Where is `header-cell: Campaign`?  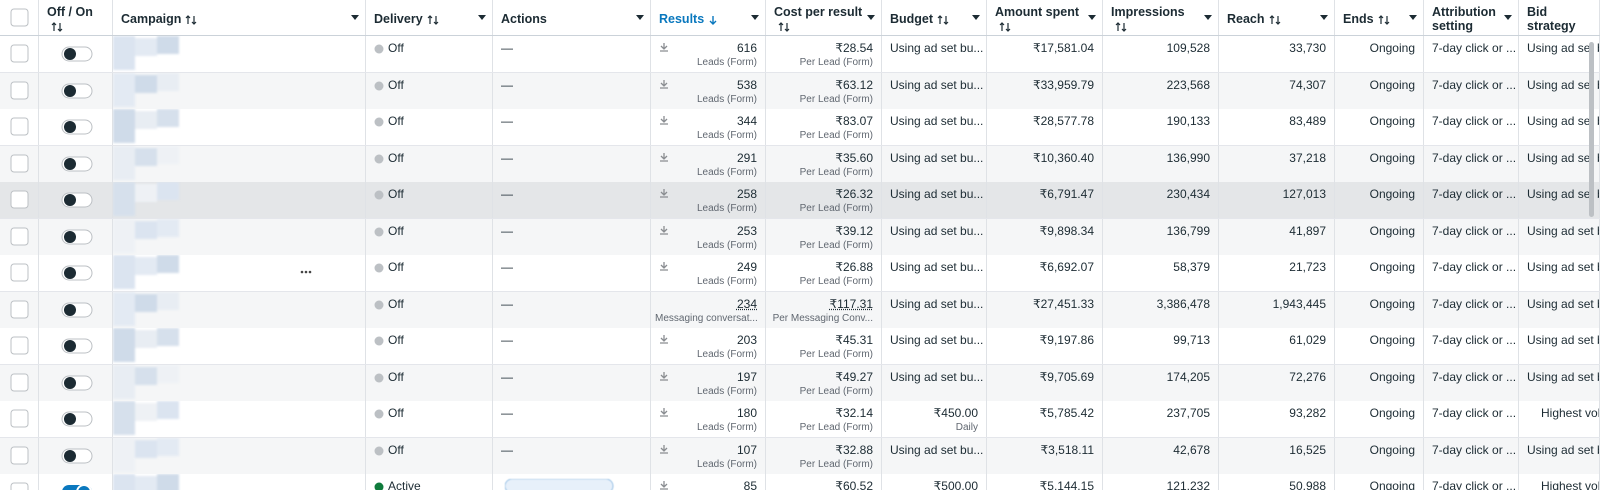 header-cell: Campaign is located at coordinates (239, 17).